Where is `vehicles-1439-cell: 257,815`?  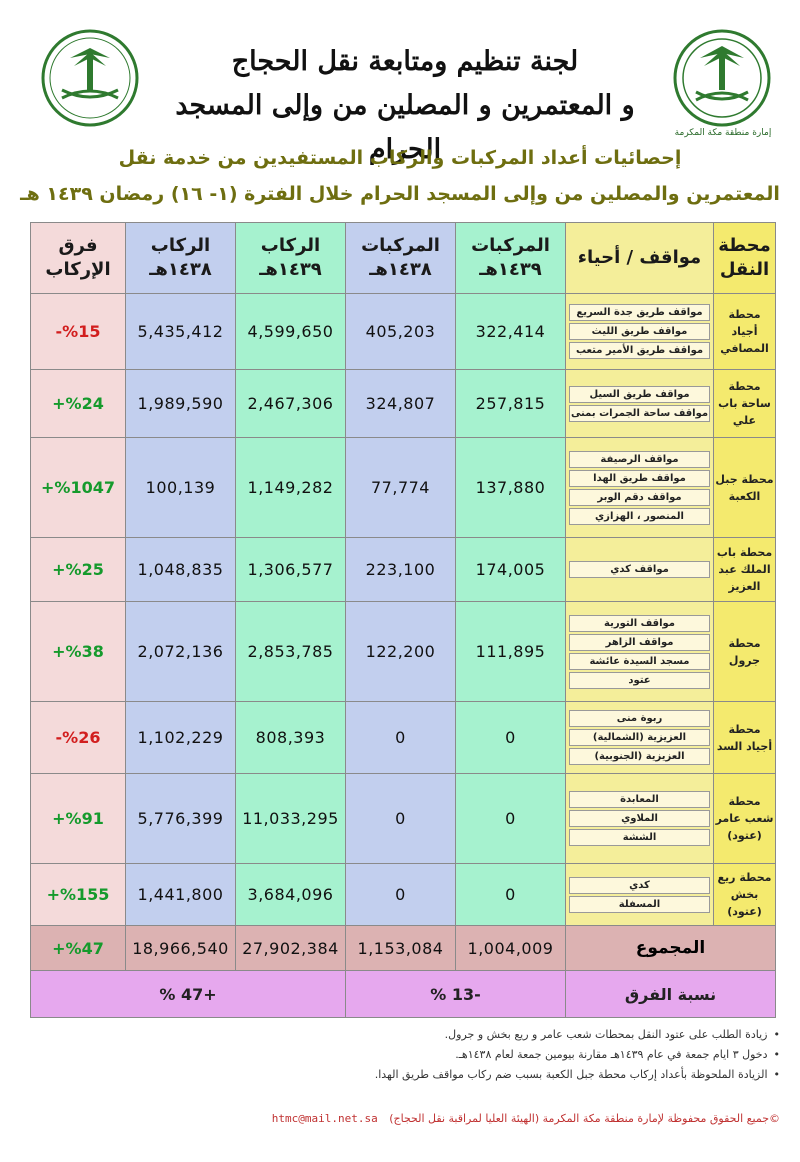 vehicles-1439-cell: 257,815 is located at coordinates (510, 403).